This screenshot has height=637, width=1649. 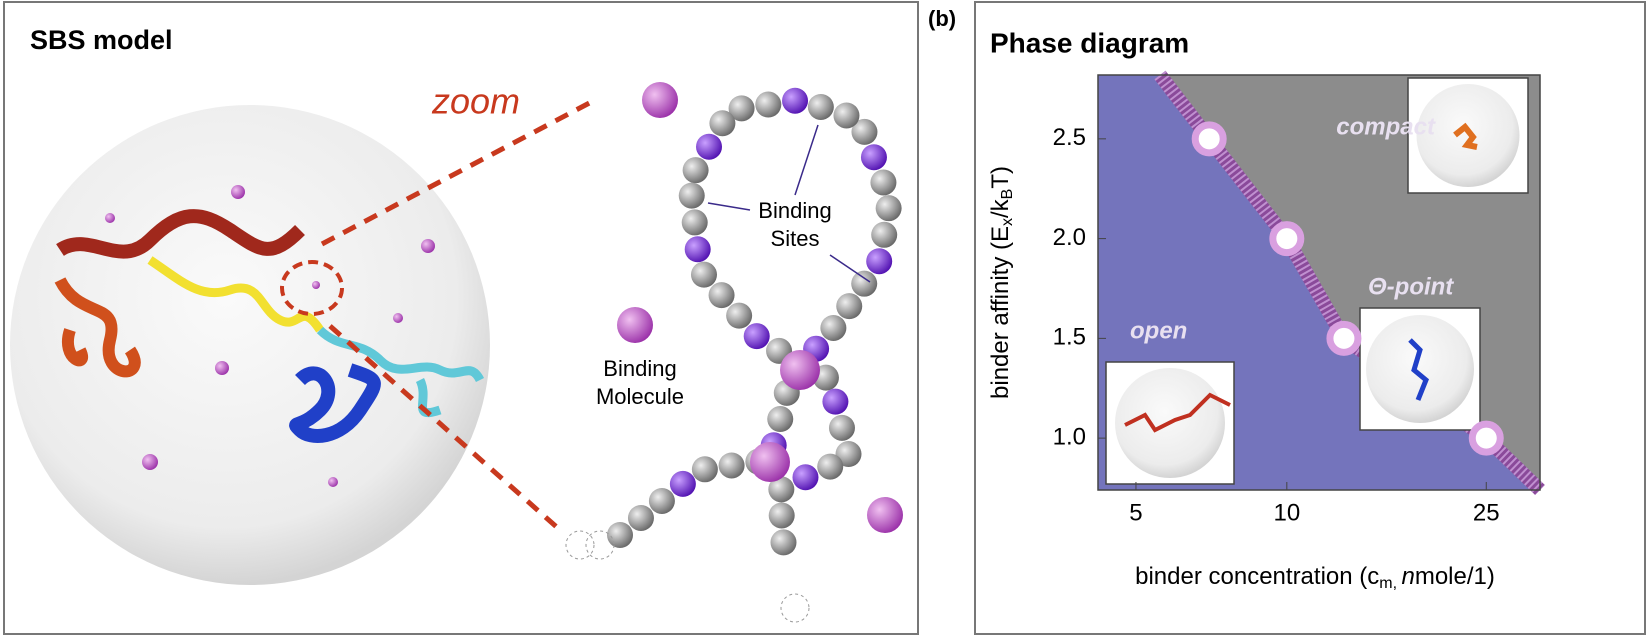 I want to click on label-part: binder concentration (c, so click(x=1257, y=576).